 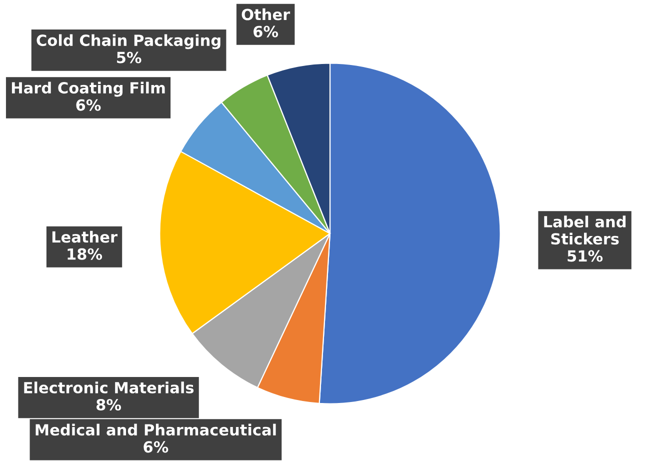 I want to click on slice-label: Electronic Materials, so click(x=109, y=388).